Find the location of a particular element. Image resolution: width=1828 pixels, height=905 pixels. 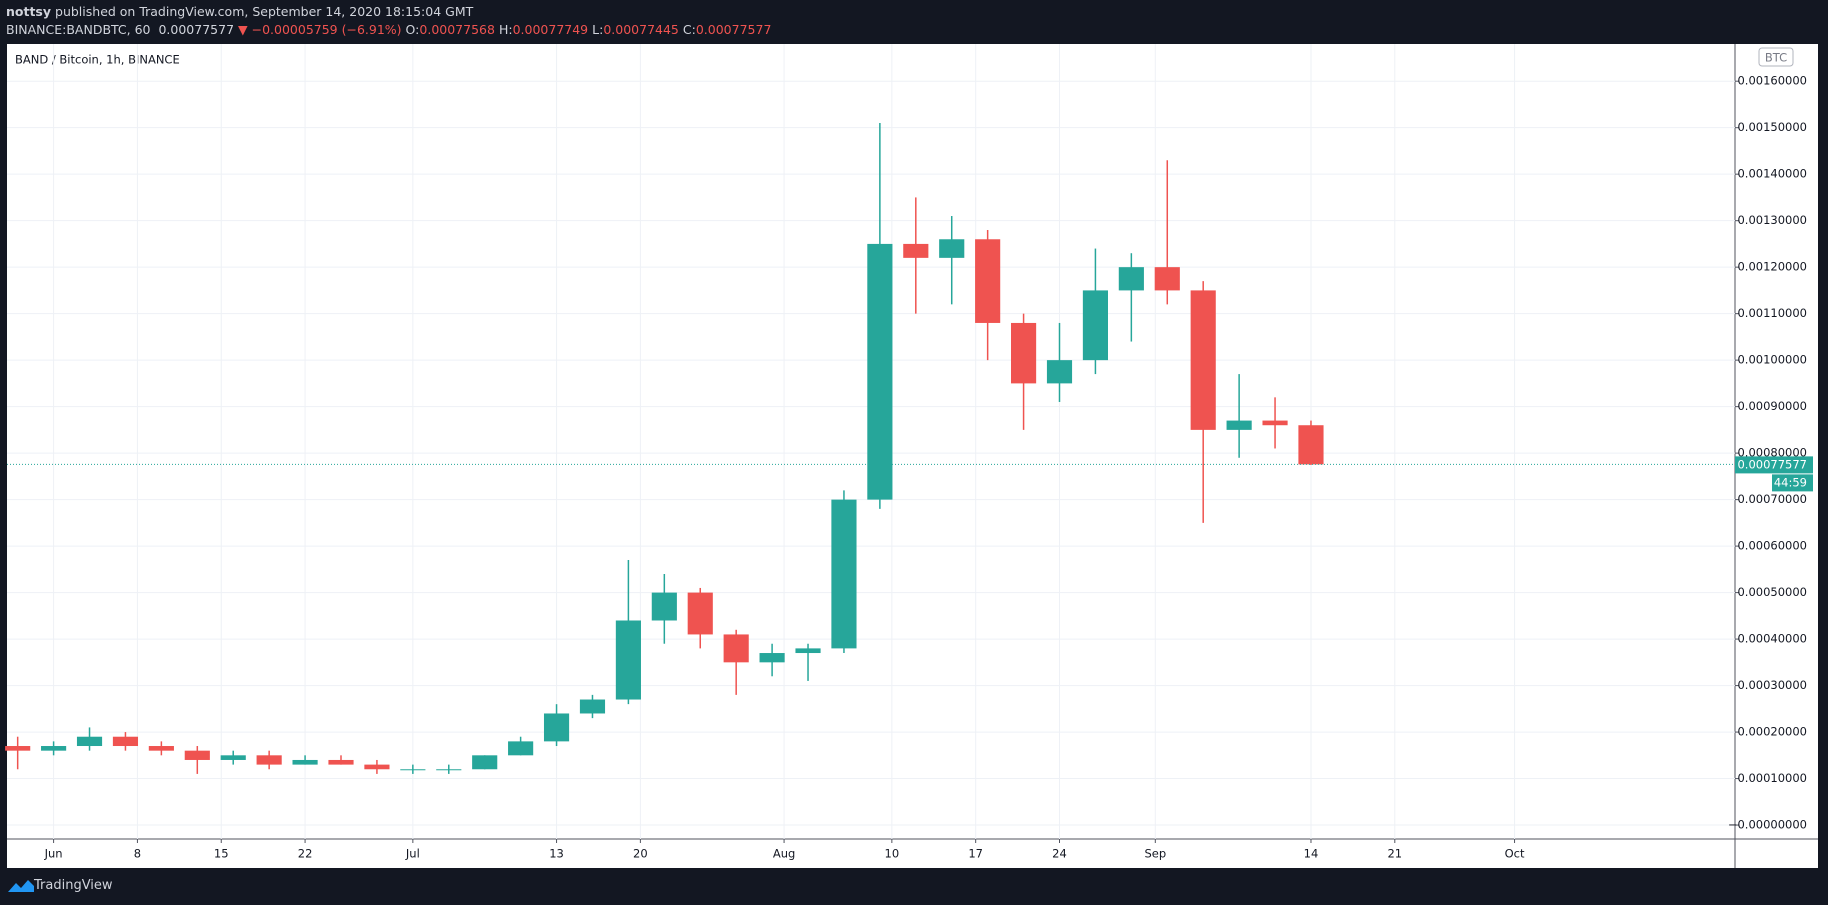

last-price-label: 0.00077577 is located at coordinates (1772, 464).